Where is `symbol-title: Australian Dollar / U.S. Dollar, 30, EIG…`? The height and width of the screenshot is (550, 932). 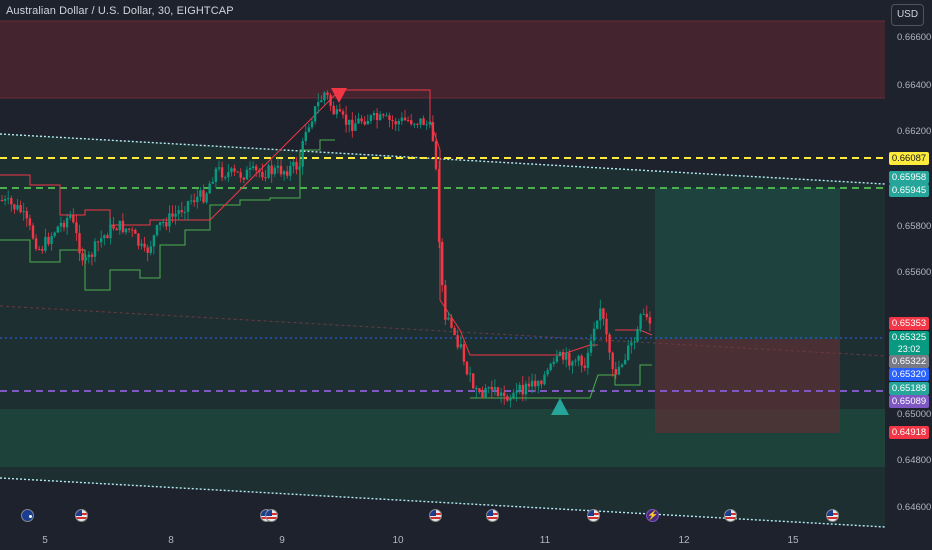 symbol-title: Australian Dollar / U.S. Dollar, 30, EIG… is located at coordinates (120, 11).